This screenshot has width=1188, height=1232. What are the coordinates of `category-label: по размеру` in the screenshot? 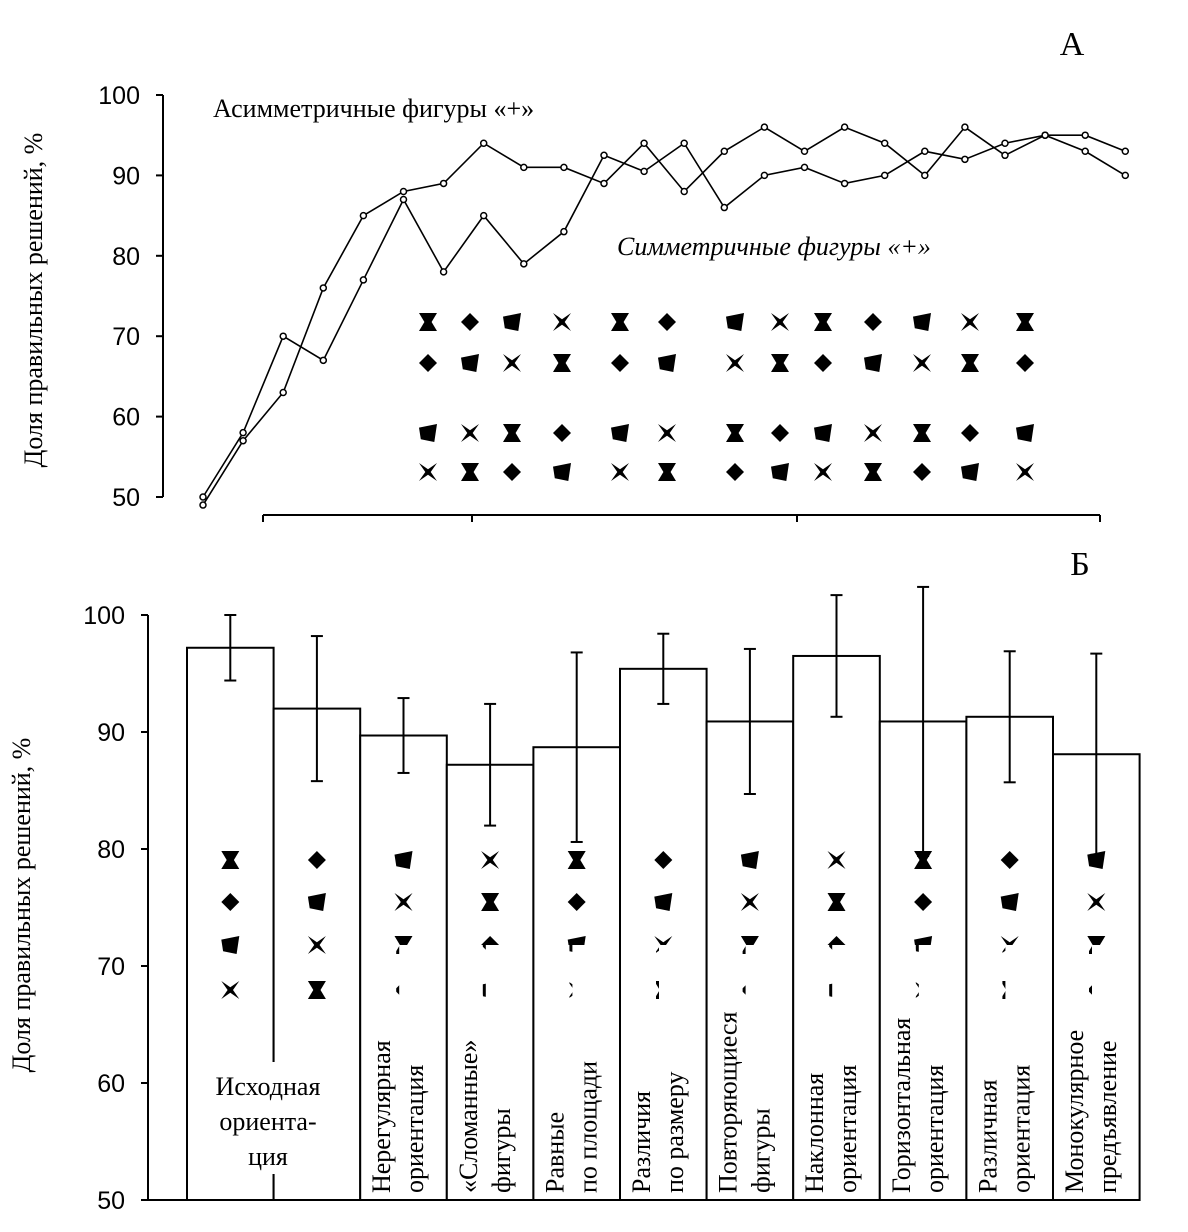 It's located at (674, 1132).